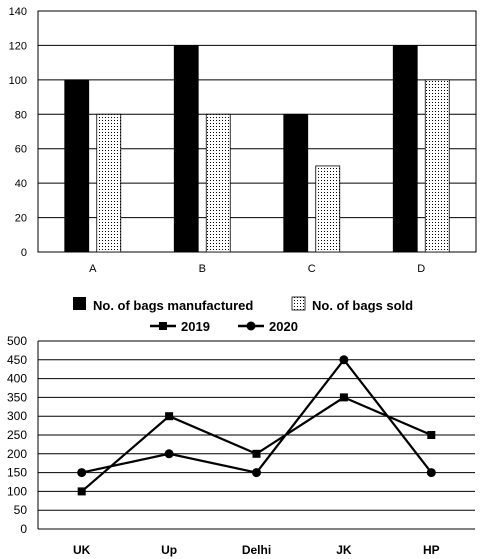  Describe the element at coordinates (298, 303) in the screenshot. I see `legend-swatch-sold` at that location.